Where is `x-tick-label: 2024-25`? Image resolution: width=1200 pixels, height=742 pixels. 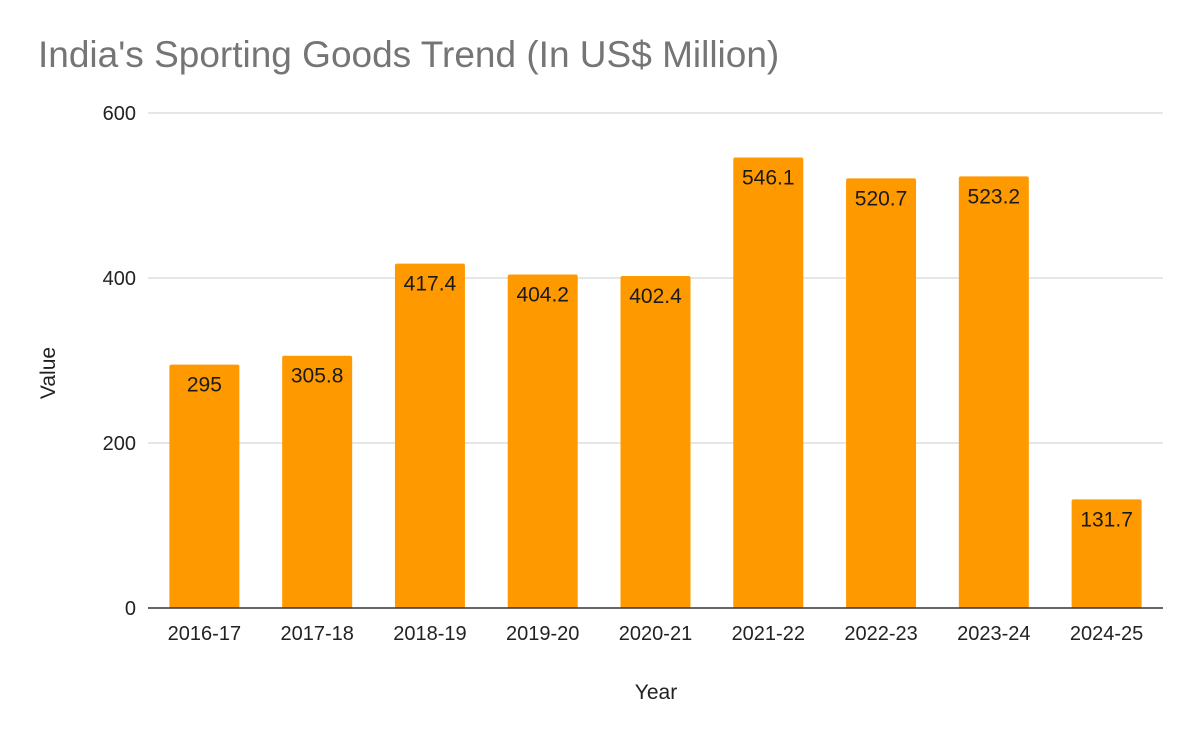 x-tick-label: 2024-25 is located at coordinates (1106, 634).